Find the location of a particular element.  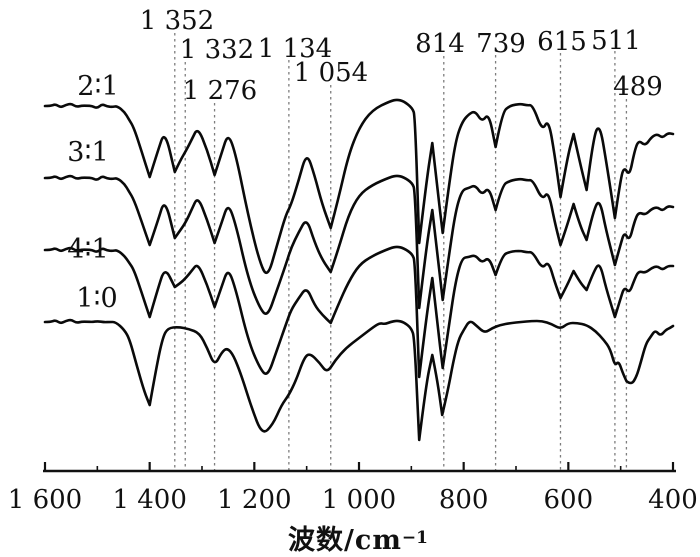

peak-label-1276: 1 276 is located at coordinates (220, 91).